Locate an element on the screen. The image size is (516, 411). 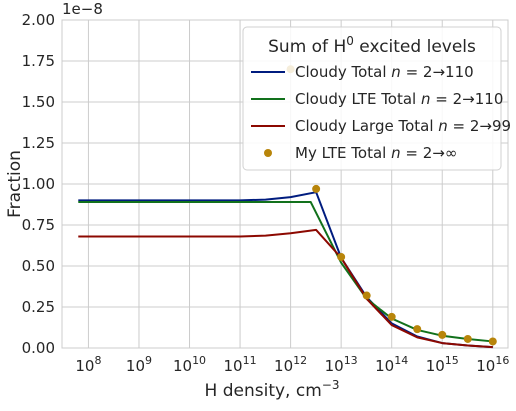
y-tick-label: 0.00 is located at coordinates (38, 348).